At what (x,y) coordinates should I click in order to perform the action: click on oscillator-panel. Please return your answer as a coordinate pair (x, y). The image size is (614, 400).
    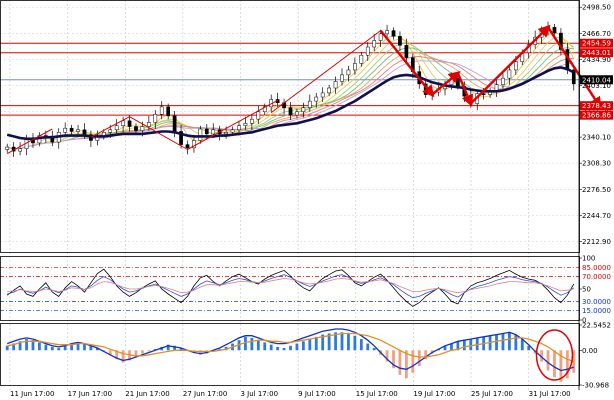
    Looking at the image, I should click on (289, 289).